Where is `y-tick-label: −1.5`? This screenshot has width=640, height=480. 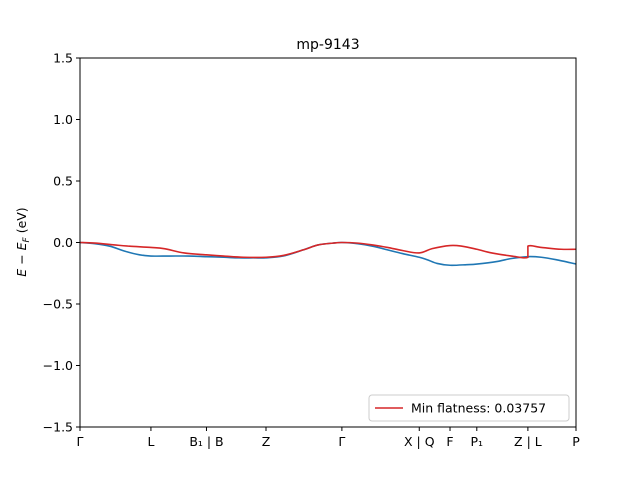
y-tick-label: −1.5 is located at coordinates (58, 427).